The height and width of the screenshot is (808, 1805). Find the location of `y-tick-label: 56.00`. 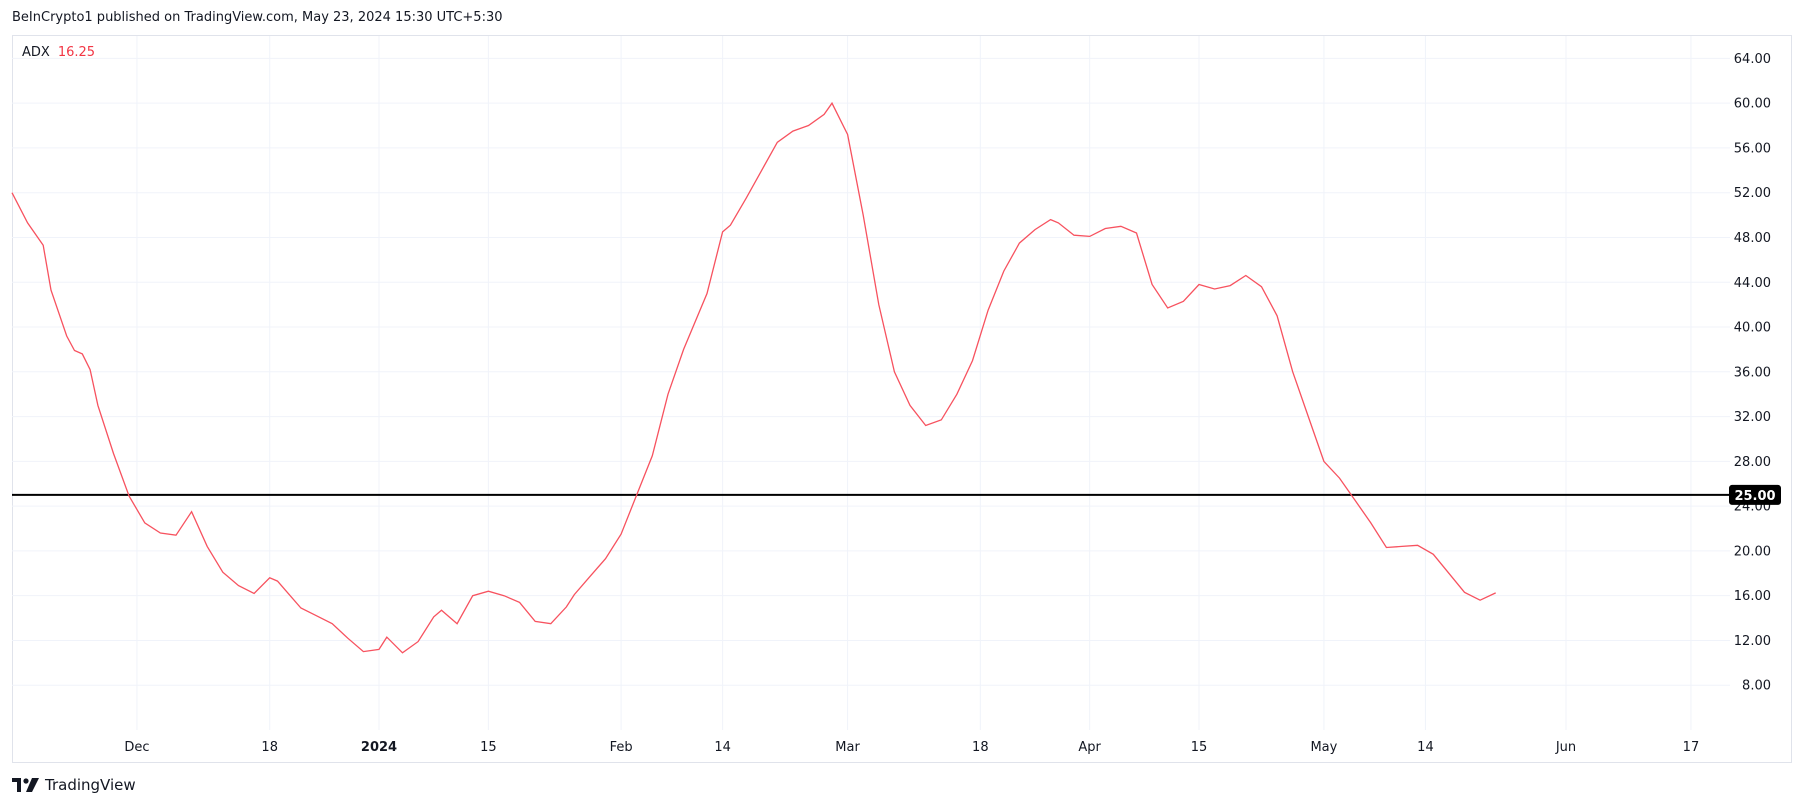

y-tick-label: 56.00 is located at coordinates (1752, 148).